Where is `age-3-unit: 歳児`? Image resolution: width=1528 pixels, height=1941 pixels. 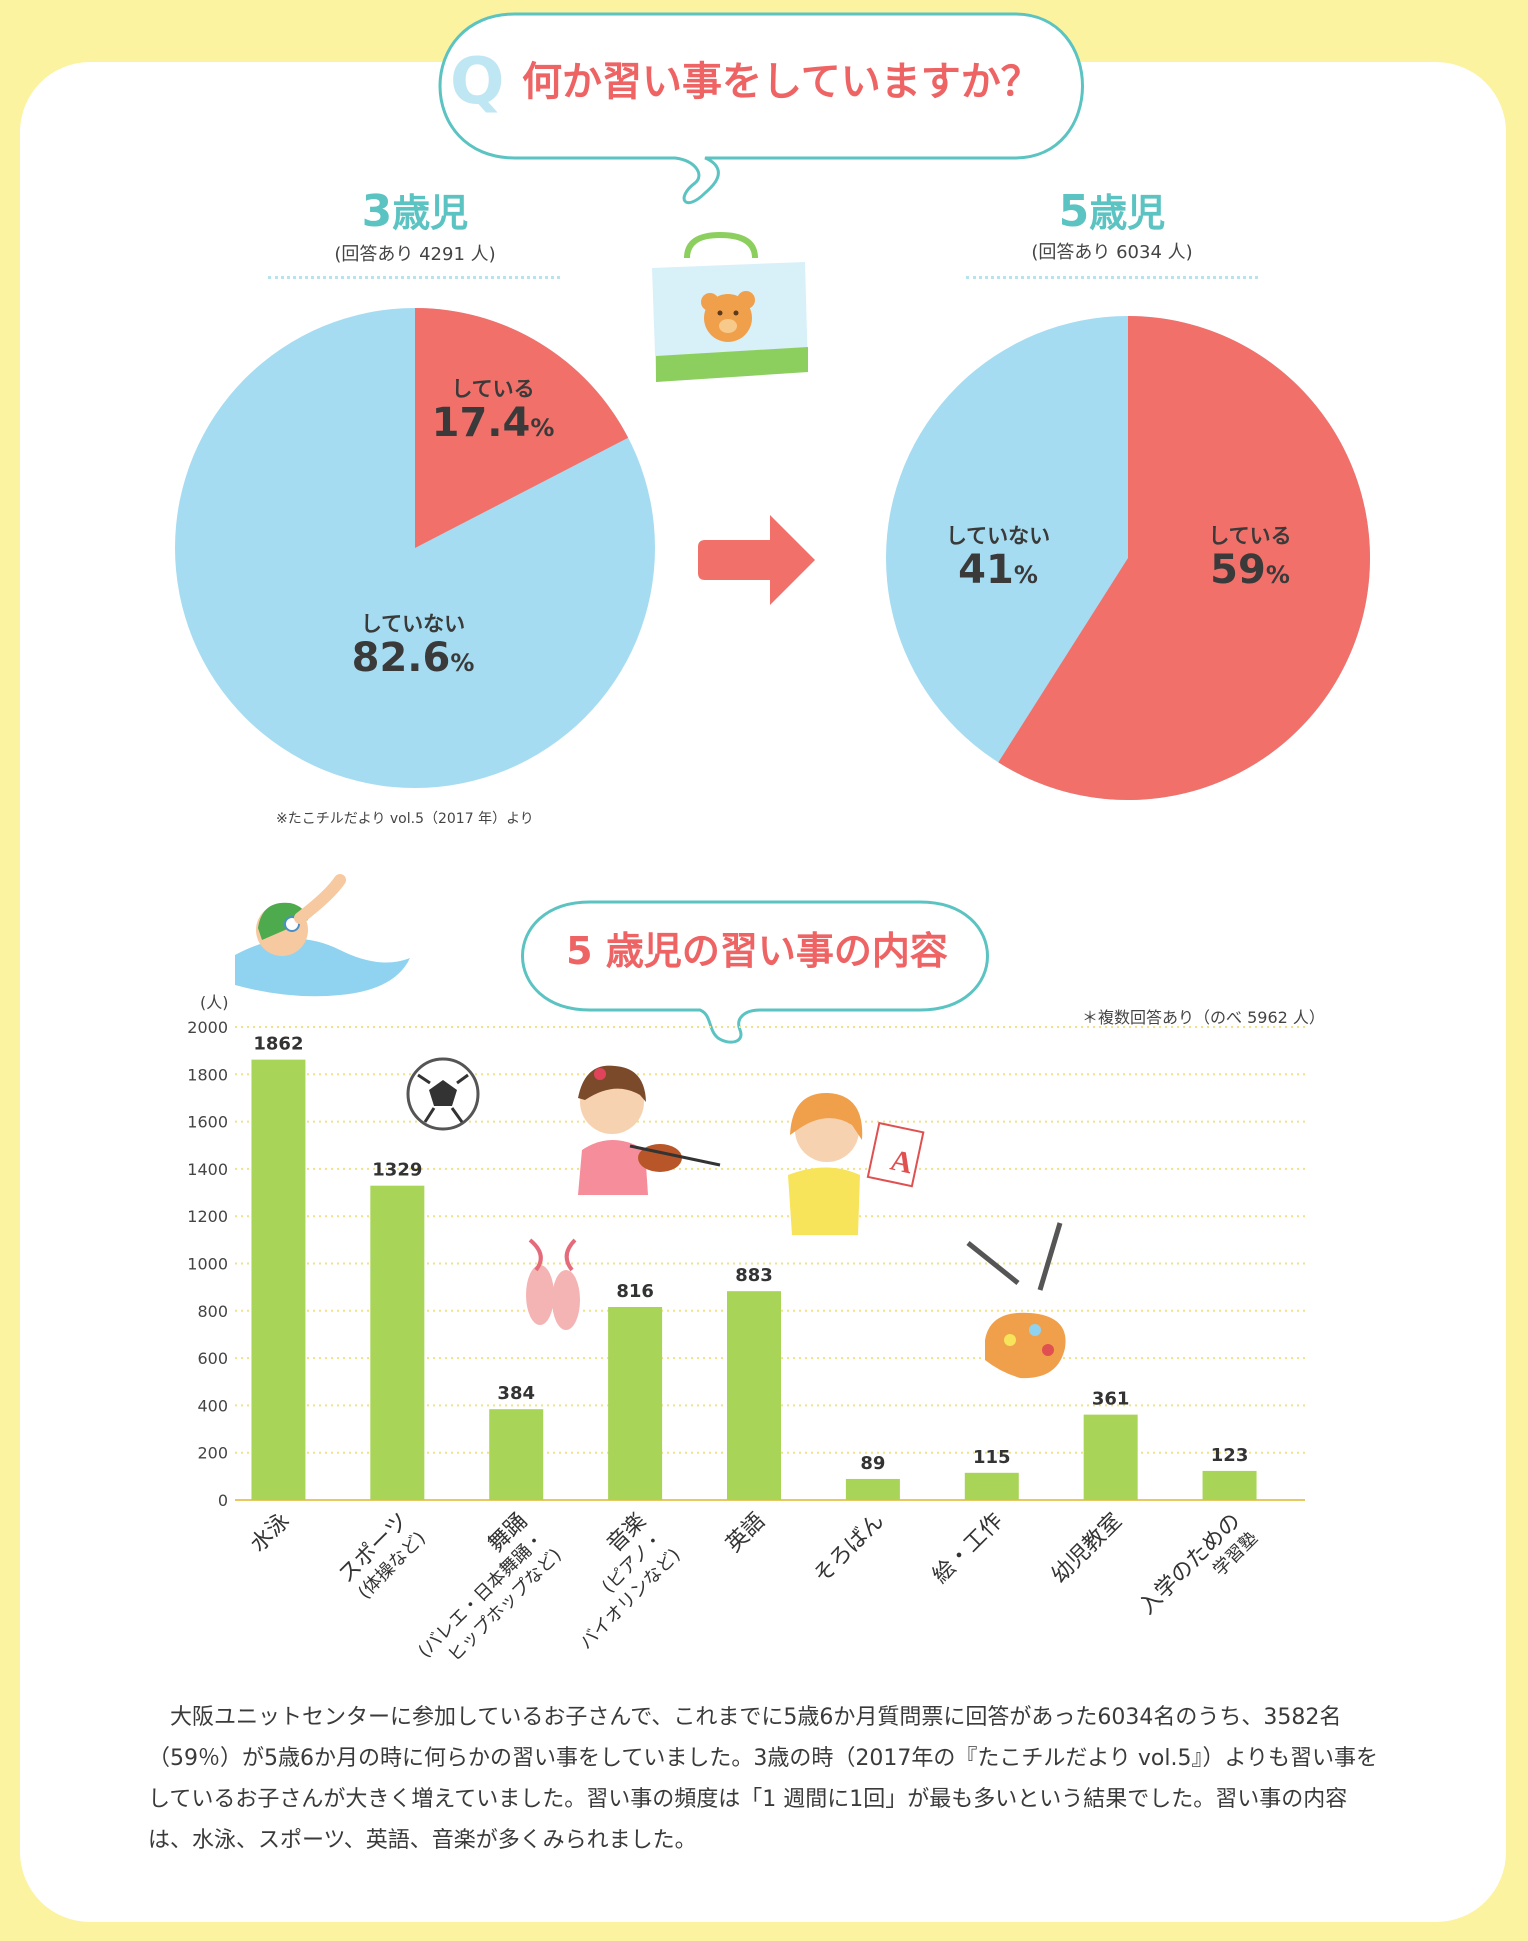
age-3-unit: 歳児 is located at coordinates (430, 213).